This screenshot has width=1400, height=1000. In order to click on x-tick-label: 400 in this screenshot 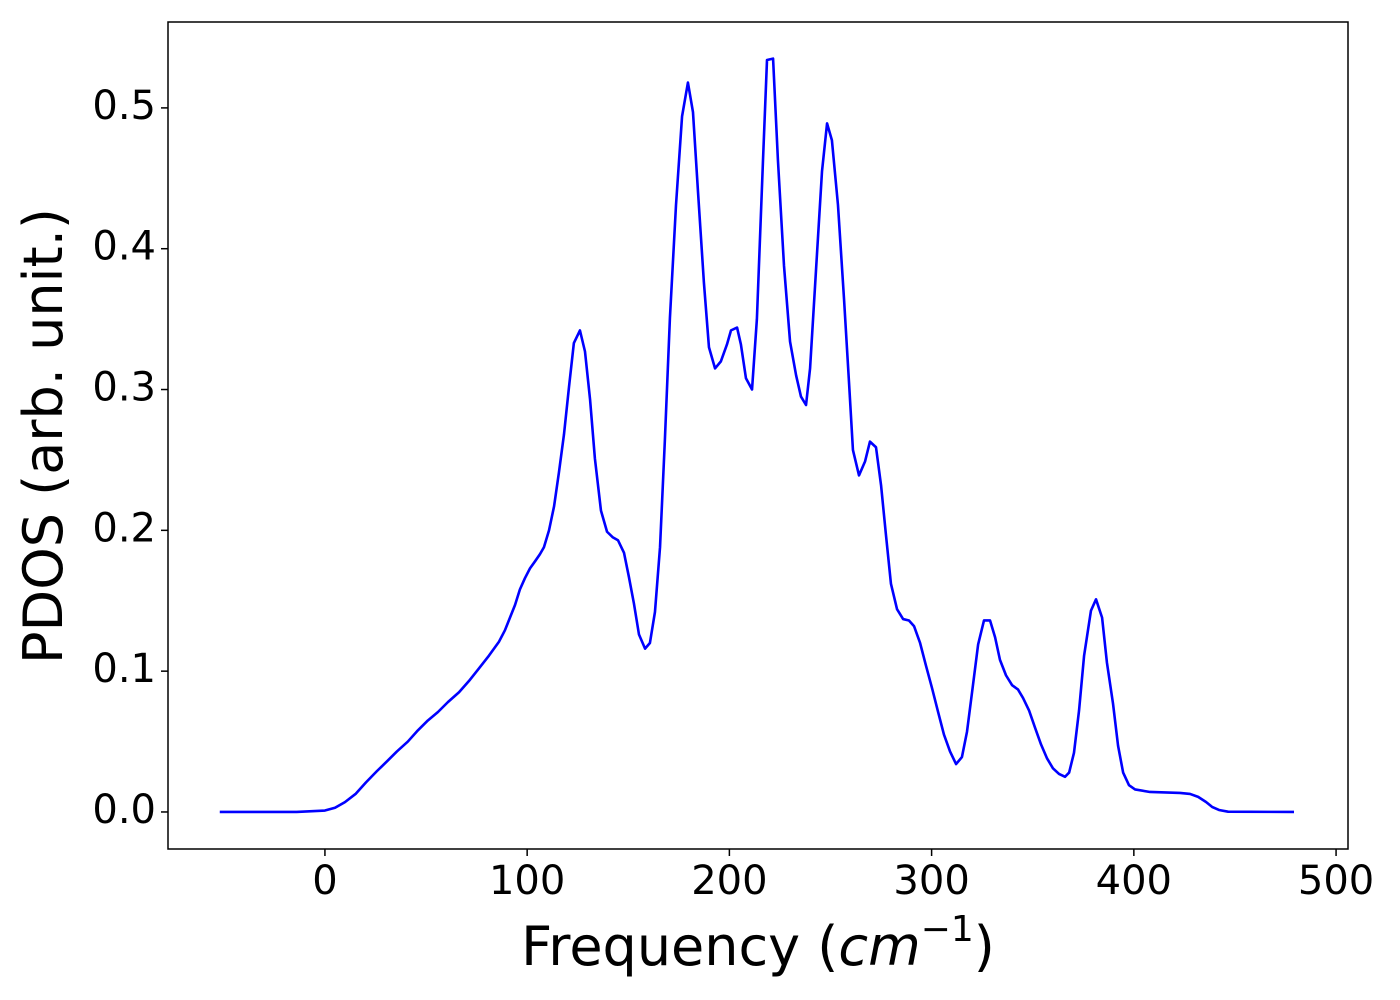, I will do `click(1134, 881)`.